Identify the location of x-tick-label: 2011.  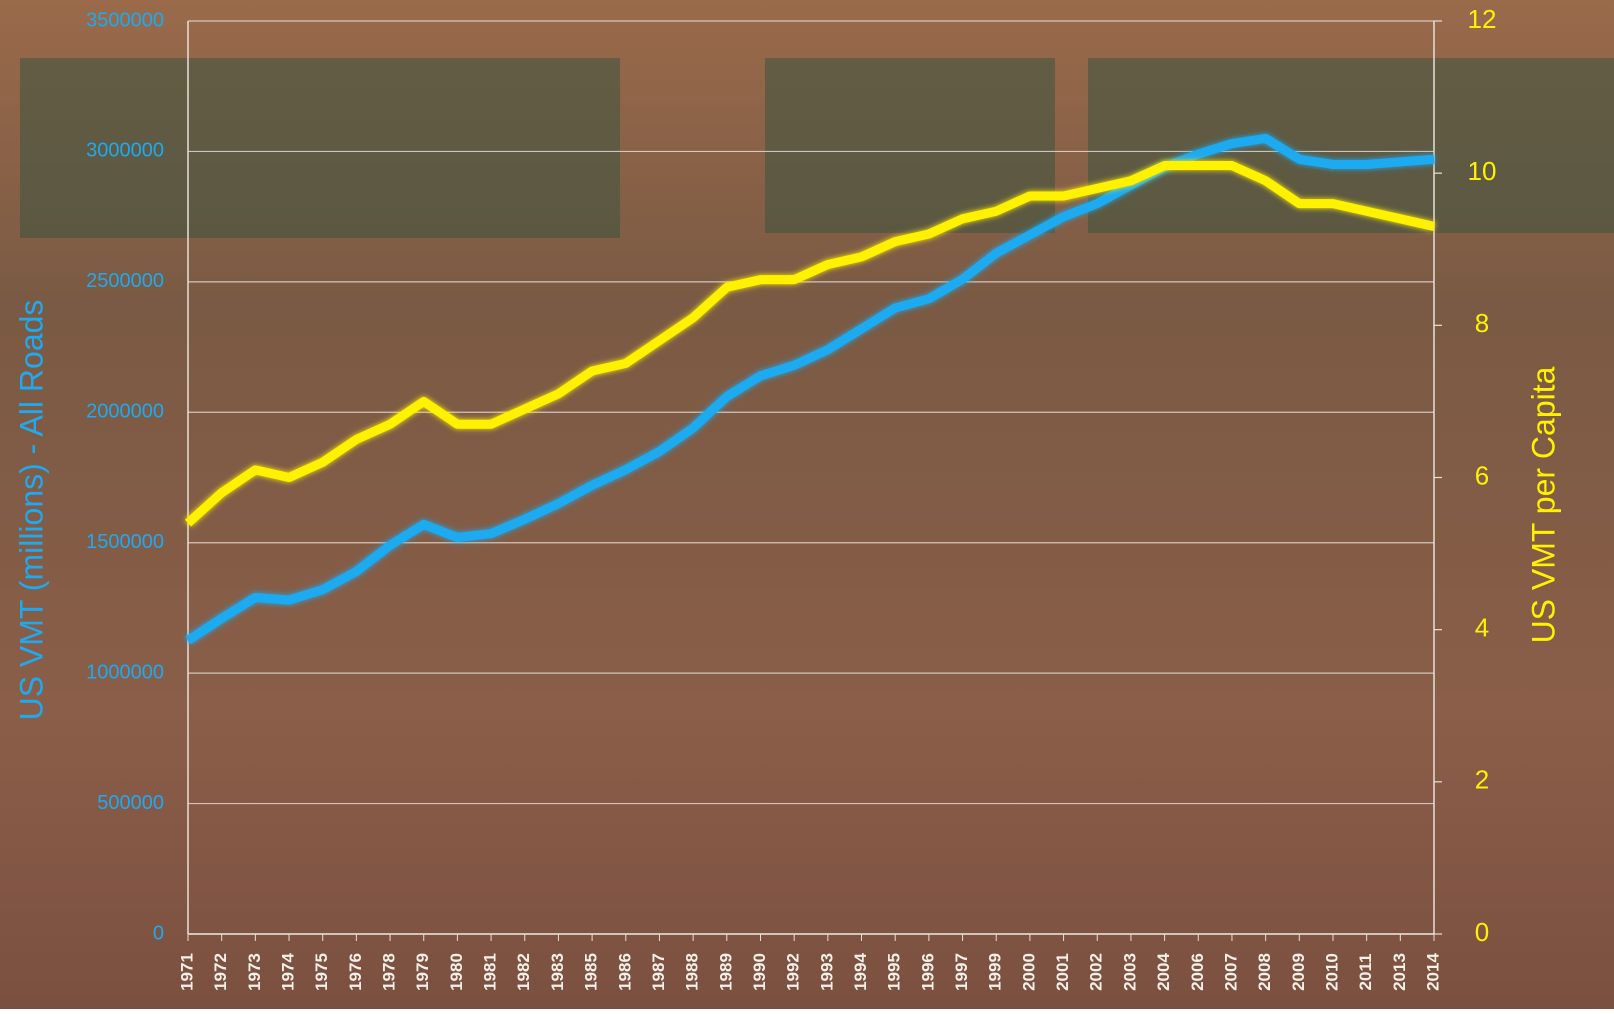
(1365, 972).